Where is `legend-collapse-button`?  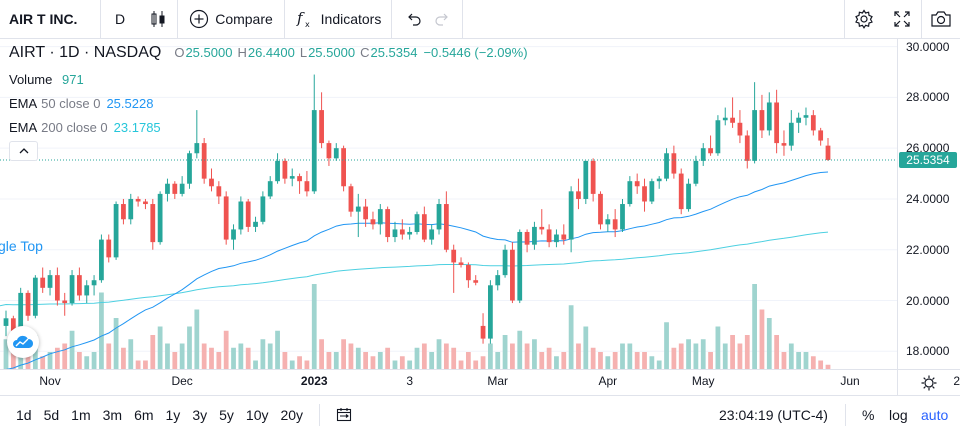 legend-collapse-button is located at coordinates (23, 151).